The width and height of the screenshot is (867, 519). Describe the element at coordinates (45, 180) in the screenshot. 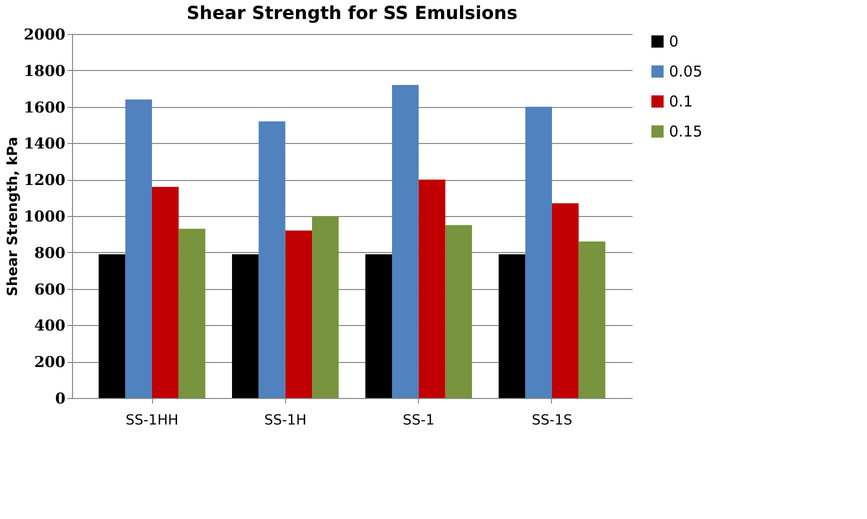

I see `y-tick-label: 1200` at that location.